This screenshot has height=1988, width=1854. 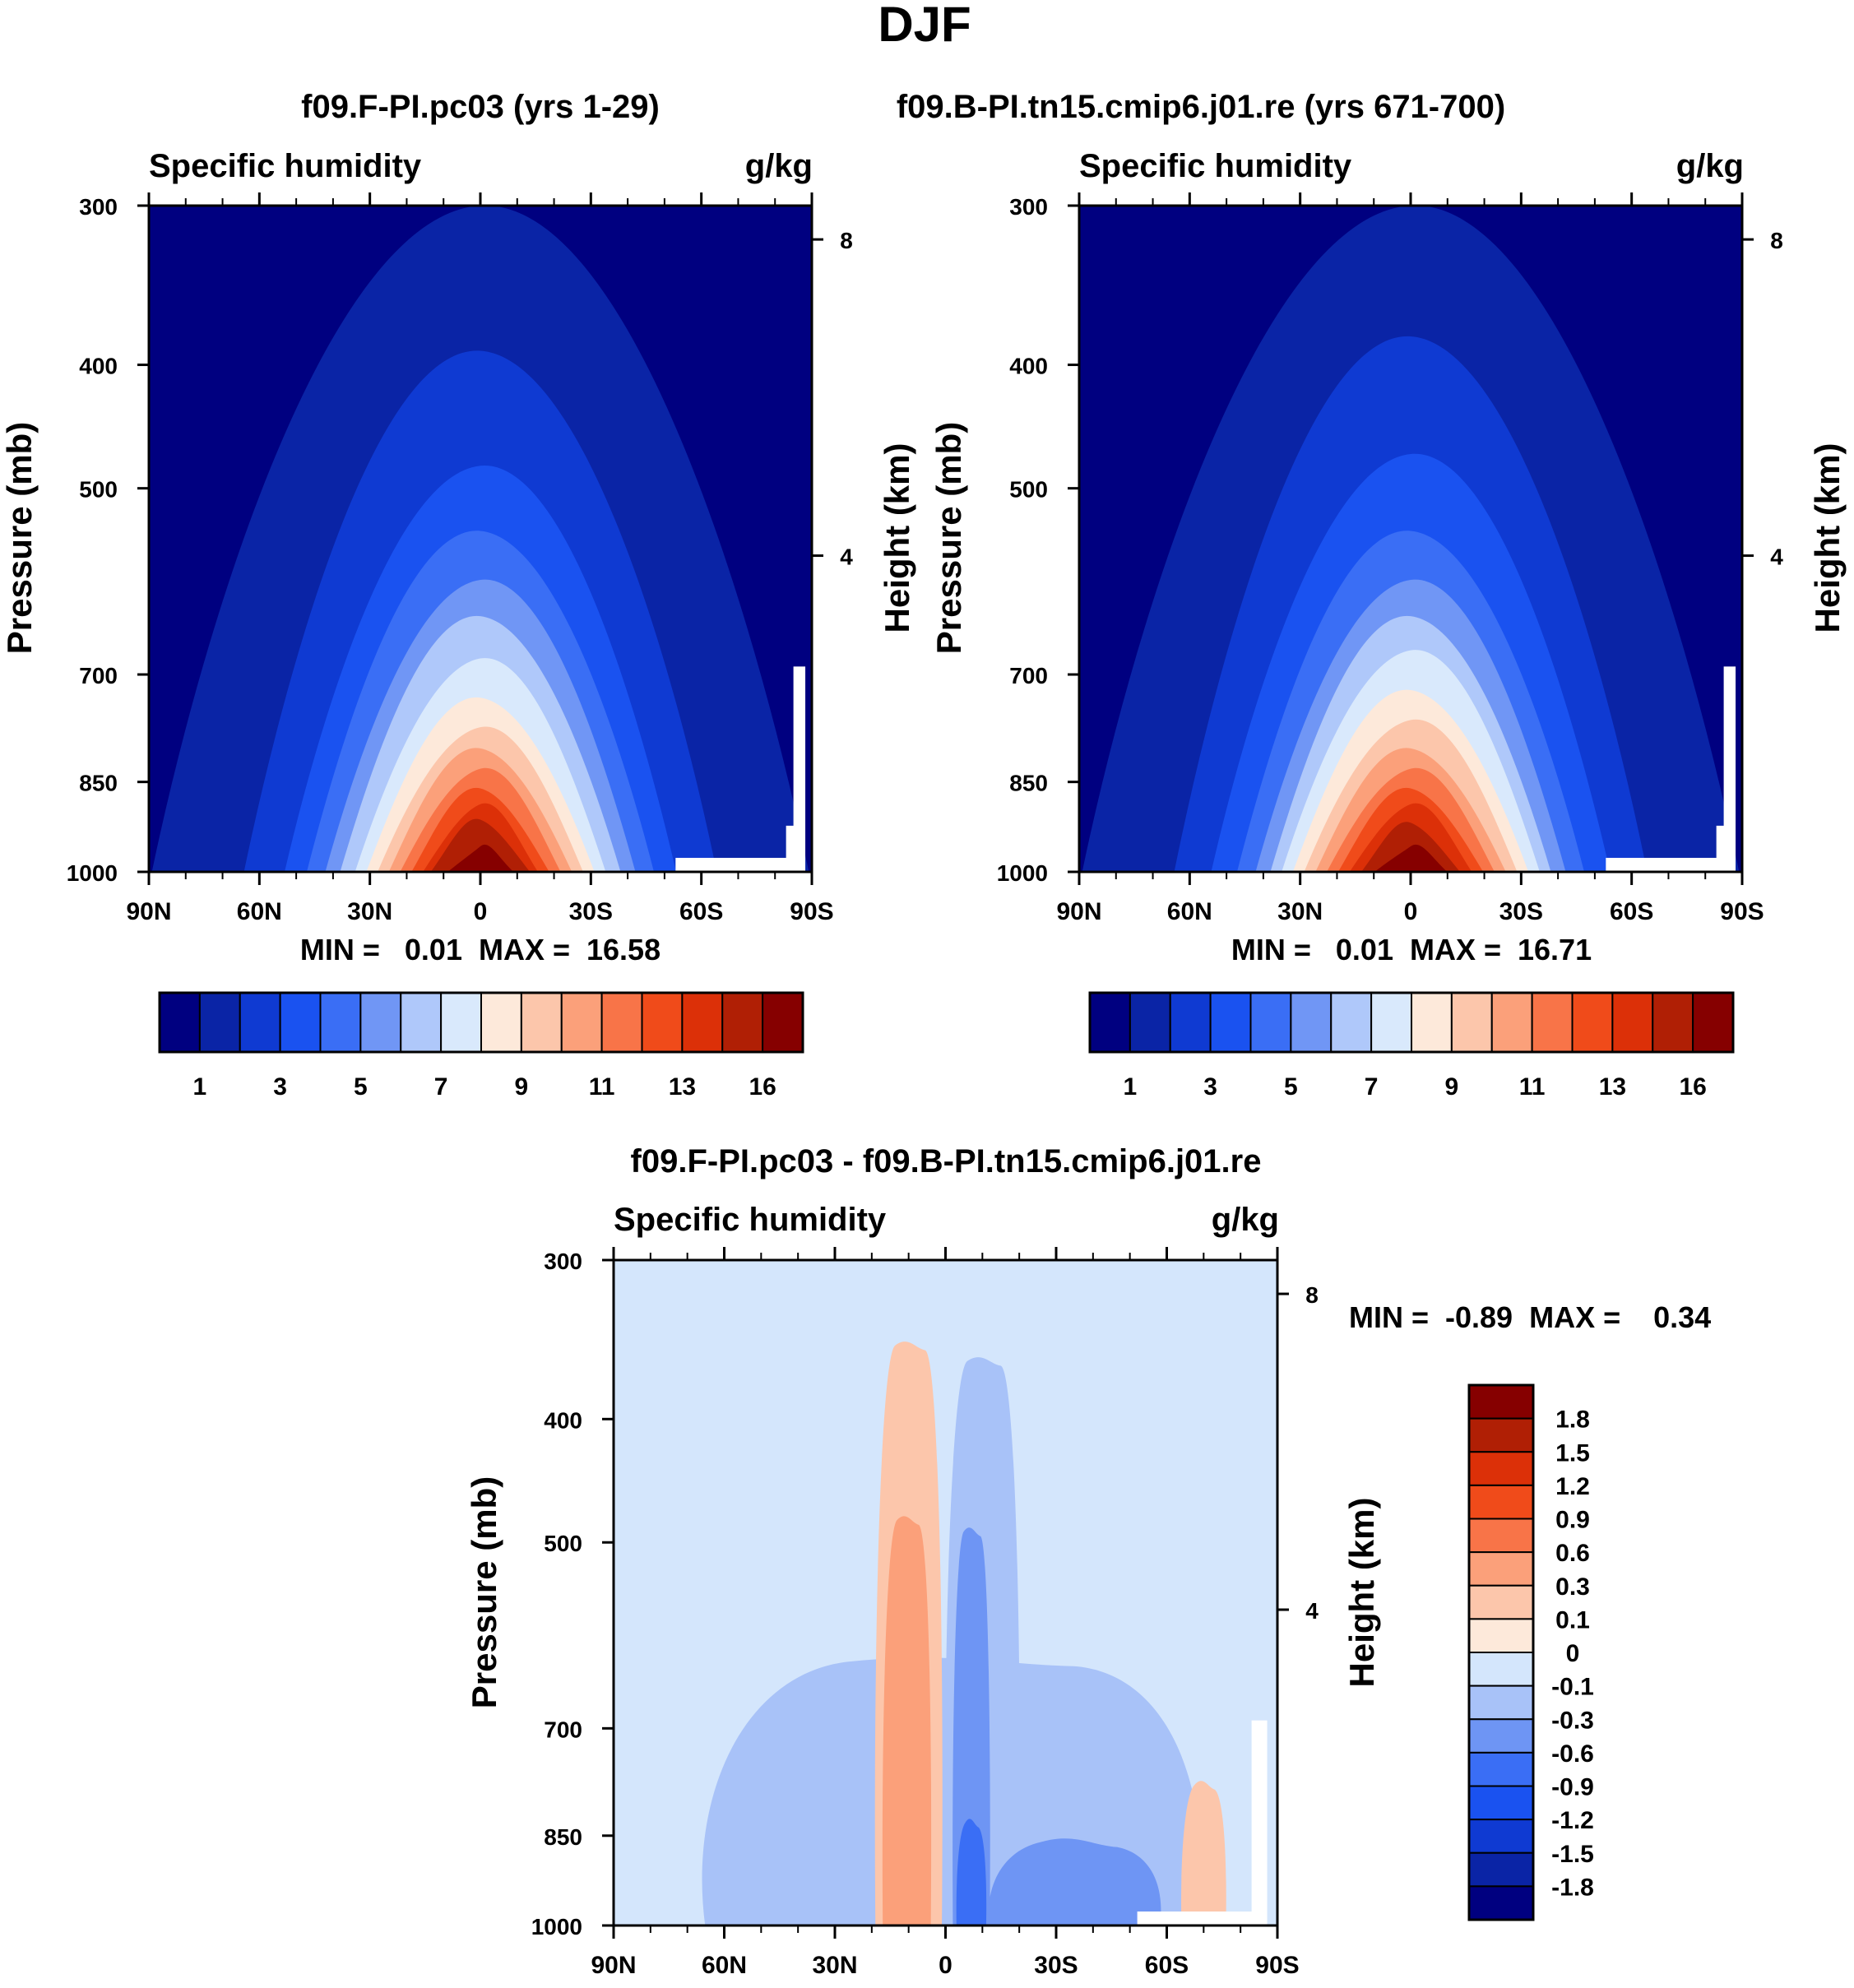 What do you see at coordinates (259, 912) in the screenshot?
I see `x-tick-label: 60N` at bounding box center [259, 912].